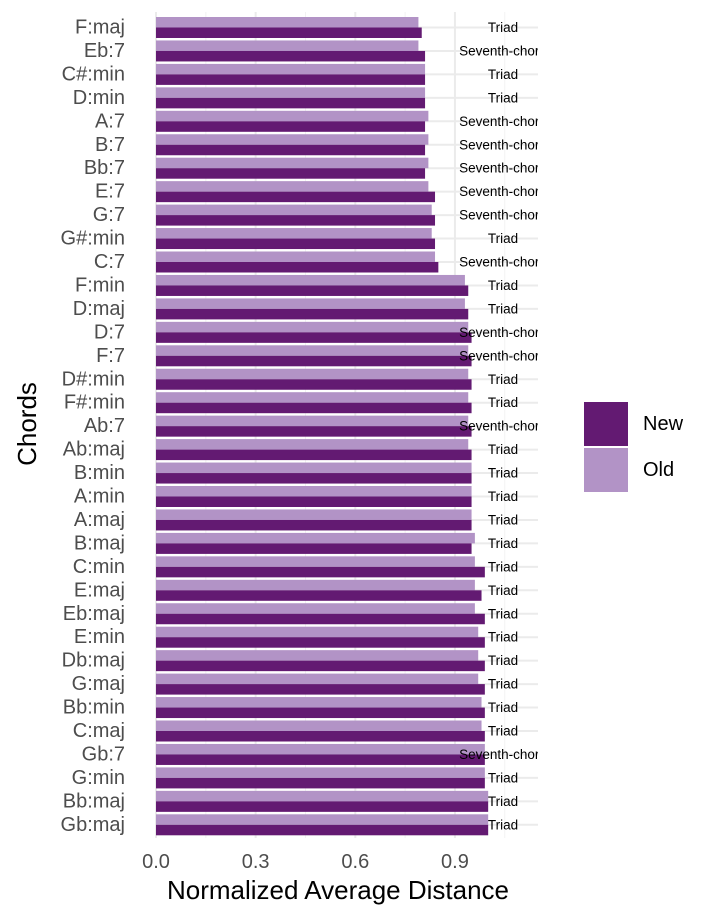 This screenshot has width=720, height=921. What do you see at coordinates (98, 778) in the screenshot?
I see `y-tick-label: G:min` at bounding box center [98, 778].